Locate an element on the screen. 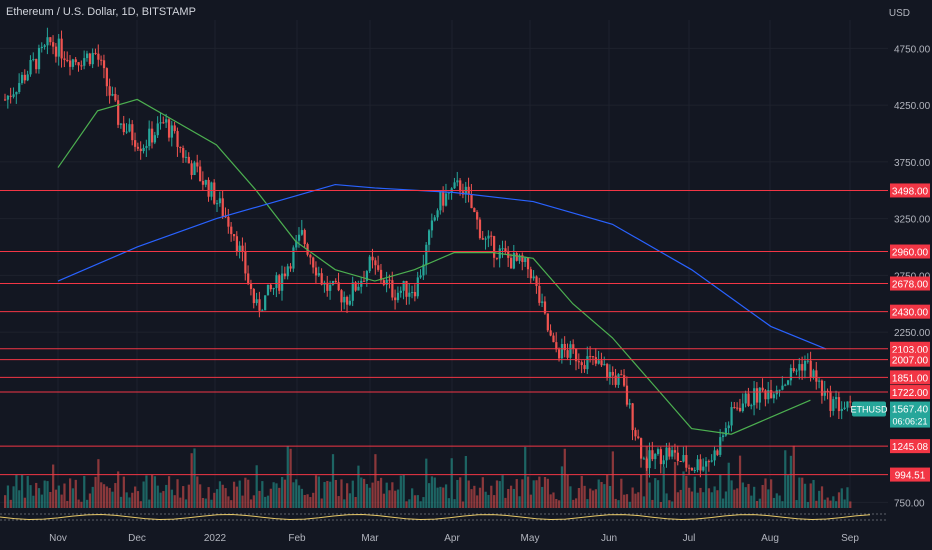 Image resolution: width=932 pixels, height=550 pixels. price-level-label: 1722.00 is located at coordinates (910, 393).